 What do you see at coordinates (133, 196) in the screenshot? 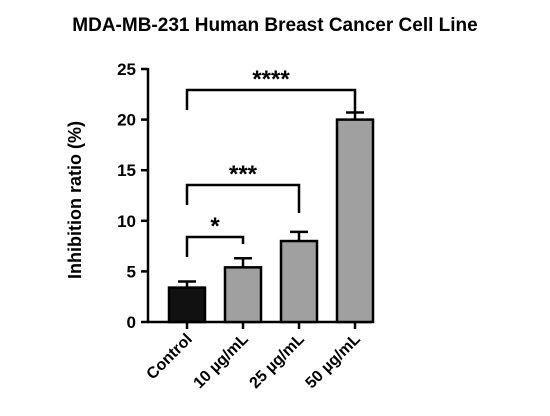
I see `y-axis: 0 5 10 15 20 25` at bounding box center [133, 196].